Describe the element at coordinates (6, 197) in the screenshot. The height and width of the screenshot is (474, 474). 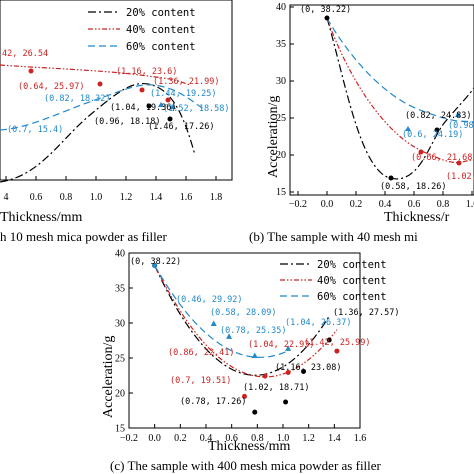
I see `x-tick-label: 4` at that location.